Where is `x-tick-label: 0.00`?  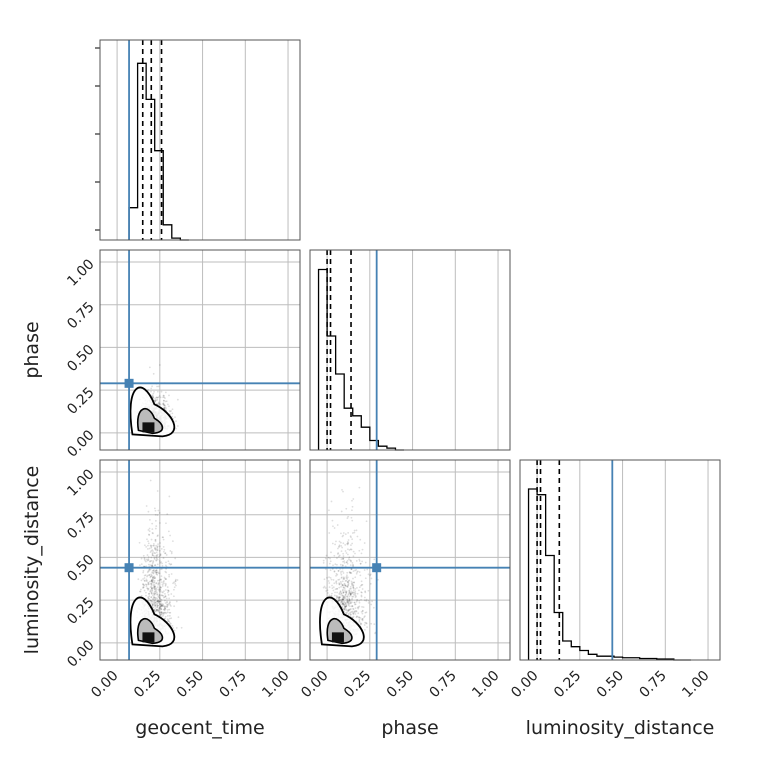
x-tick-label: 0.00 is located at coordinates (104, 684).